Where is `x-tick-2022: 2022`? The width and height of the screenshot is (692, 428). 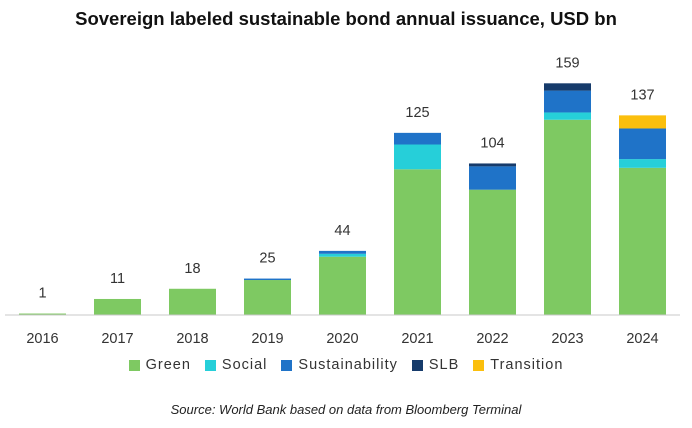
x-tick-2022: 2022 is located at coordinates (492, 339).